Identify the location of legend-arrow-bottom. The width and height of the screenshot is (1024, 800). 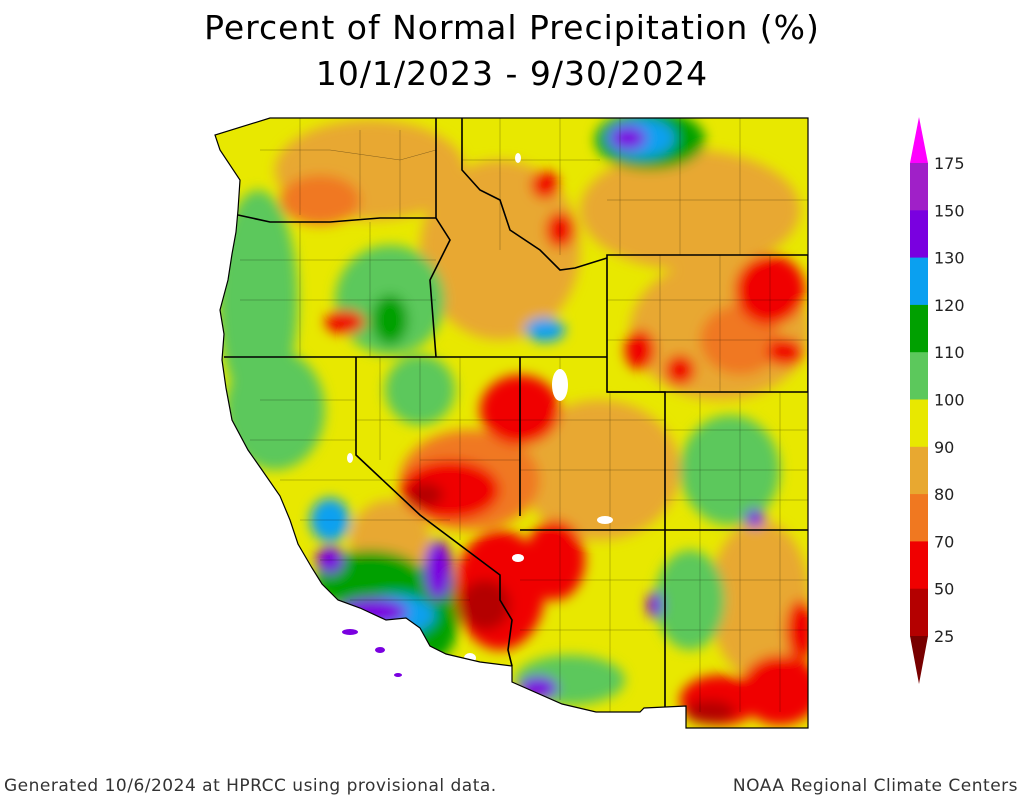
(919, 660).